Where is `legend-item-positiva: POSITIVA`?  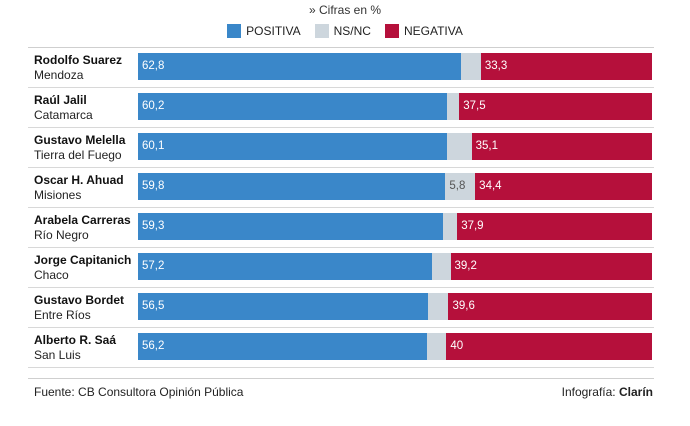 legend-item-positiva: POSITIVA is located at coordinates (264, 31).